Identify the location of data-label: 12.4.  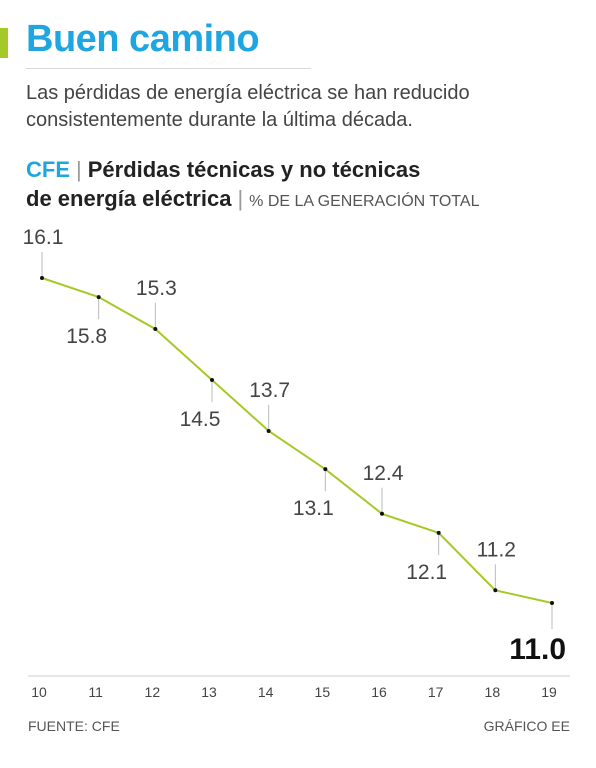
(383, 473).